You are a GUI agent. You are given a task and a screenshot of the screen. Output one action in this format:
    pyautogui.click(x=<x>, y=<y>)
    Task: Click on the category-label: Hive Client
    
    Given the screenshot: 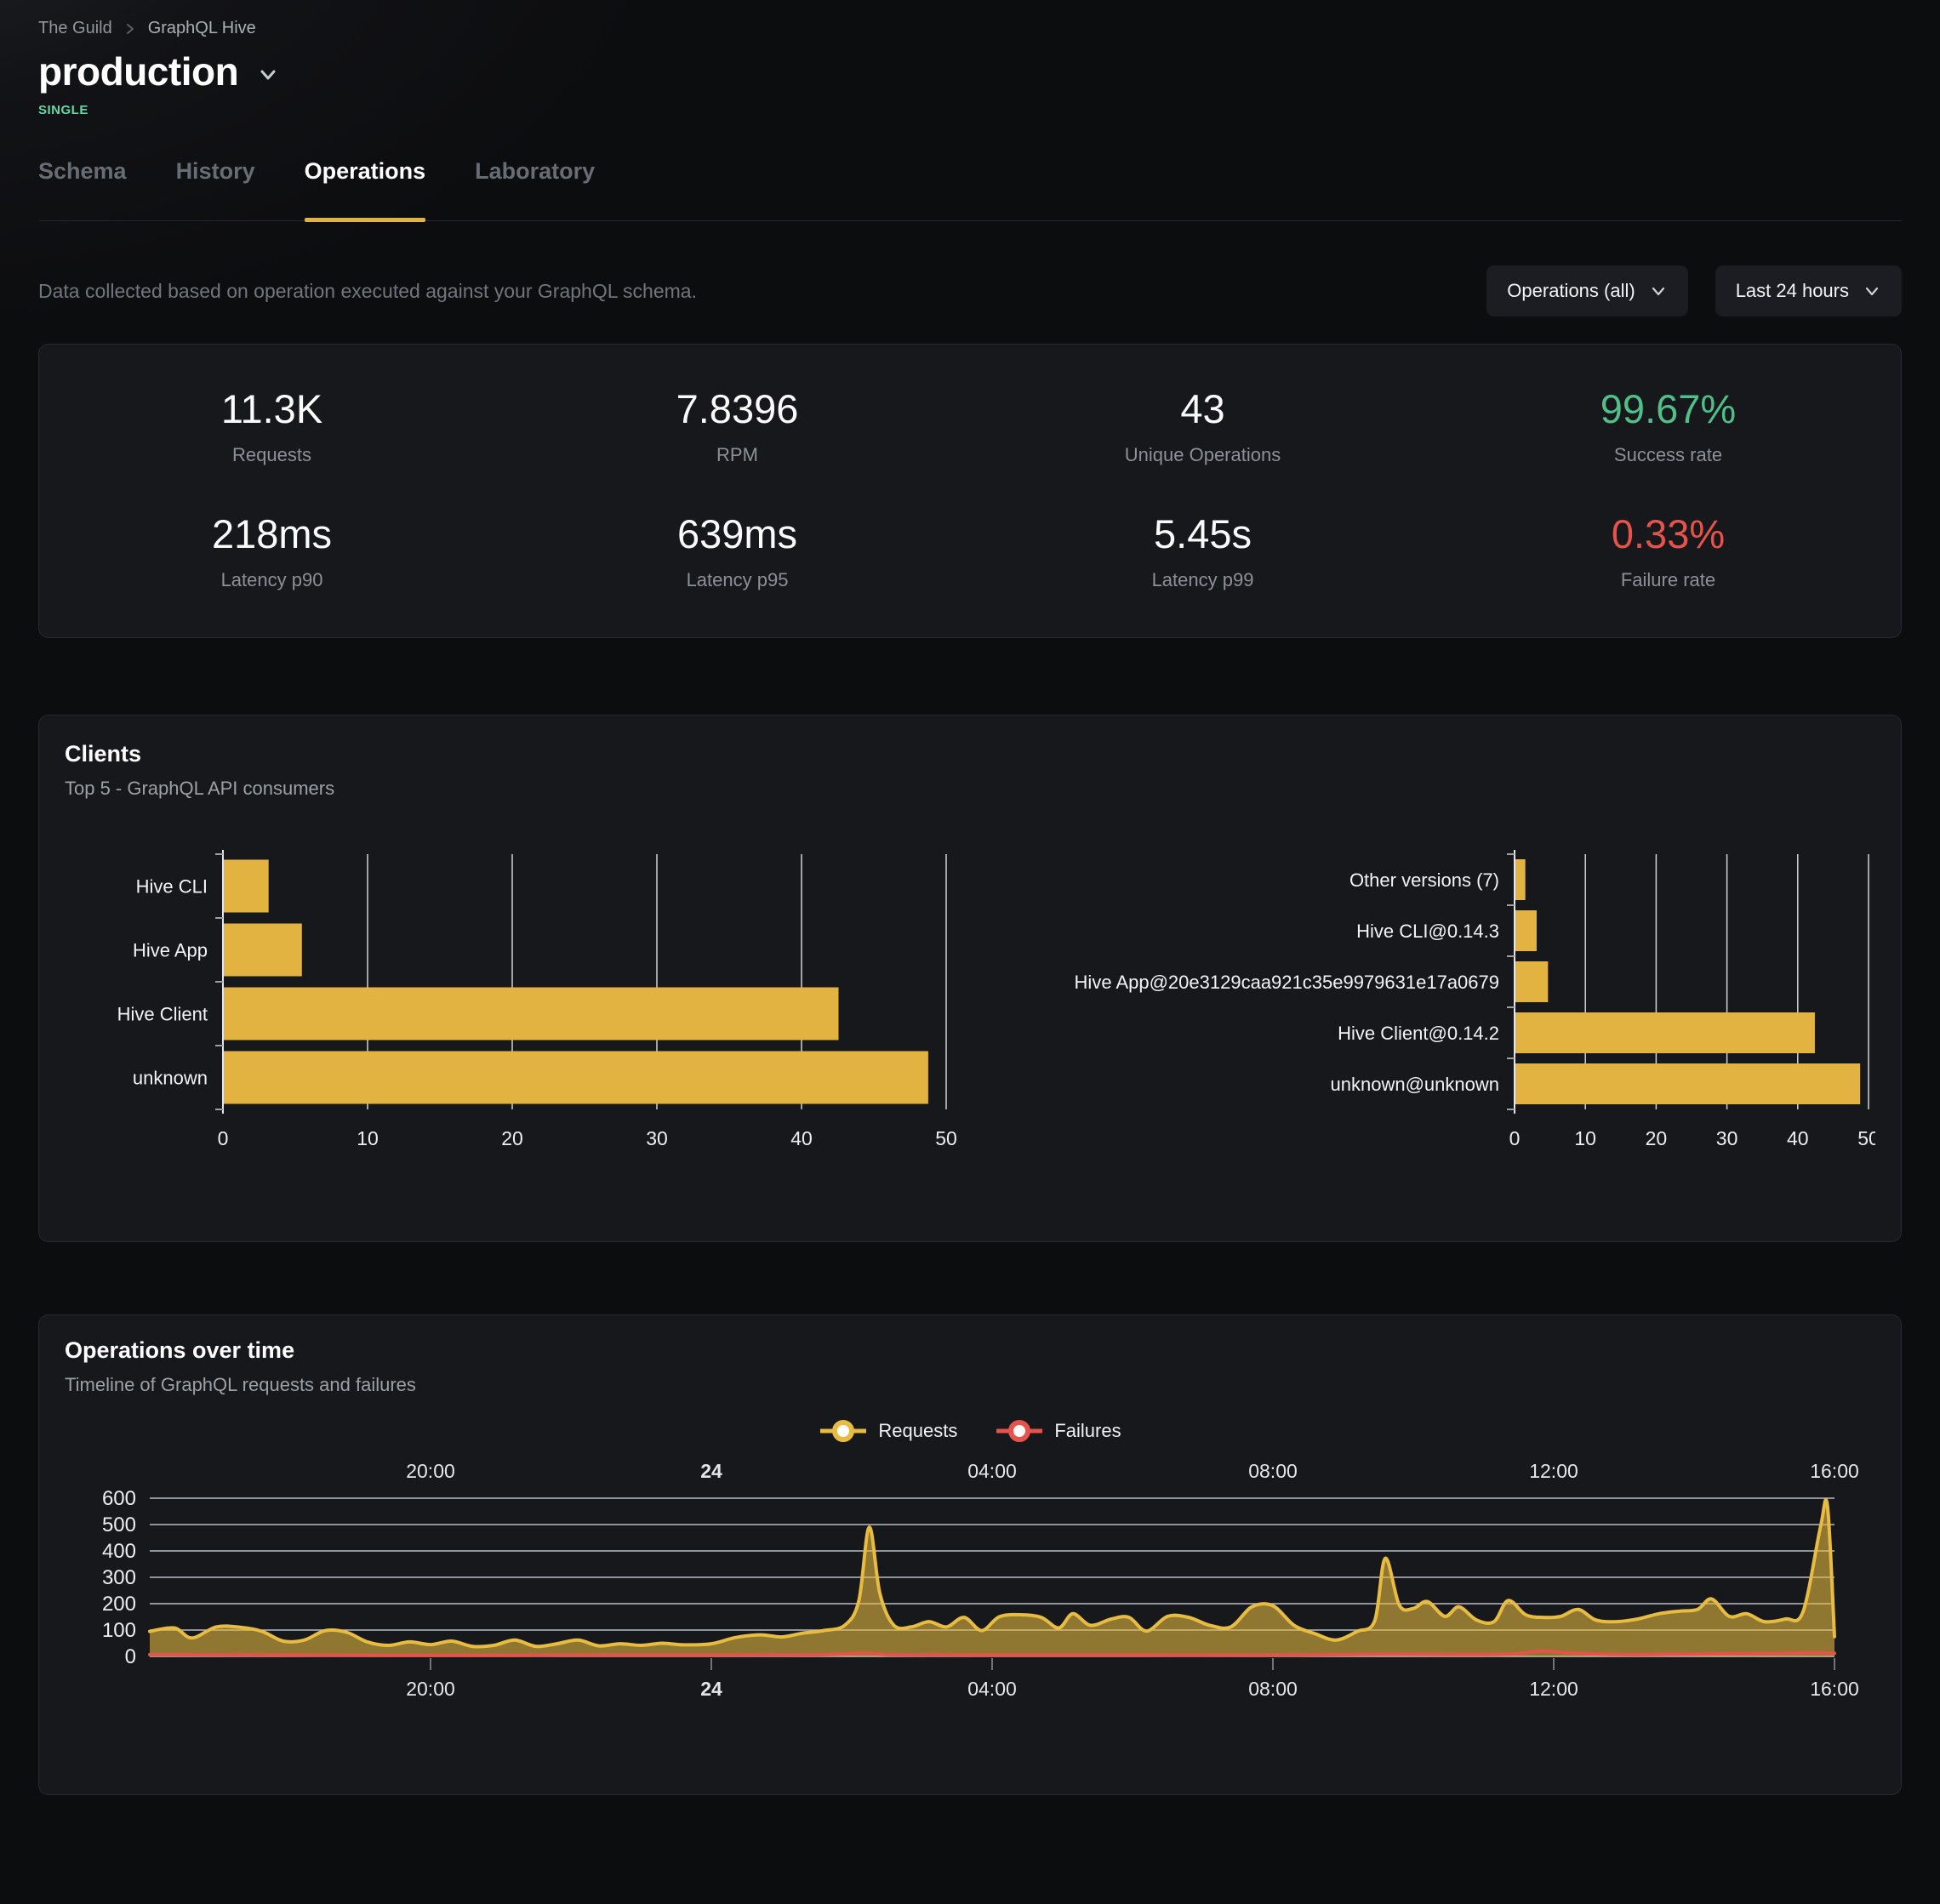 What is the action you would take?
    pyautogui.click(x=162, y=1014)
    